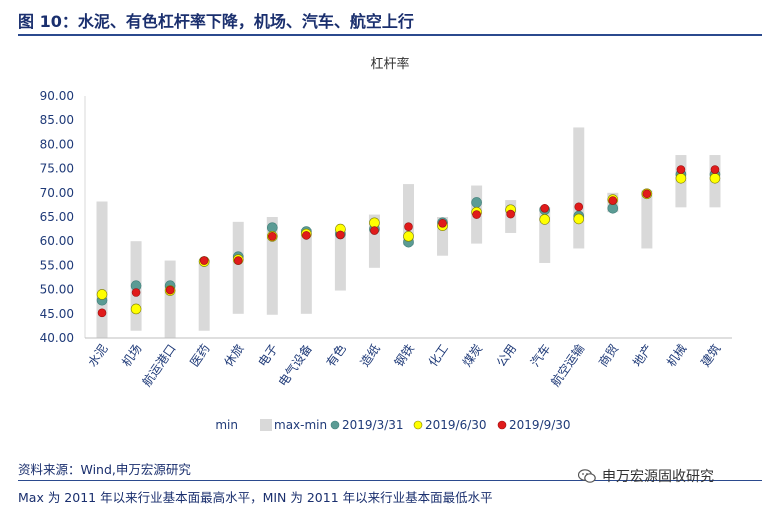  What do you see at coordinates (295, 365) in the screenshot?
I see `x-tick-label: 电气设备` at bounding box center [295, 365].